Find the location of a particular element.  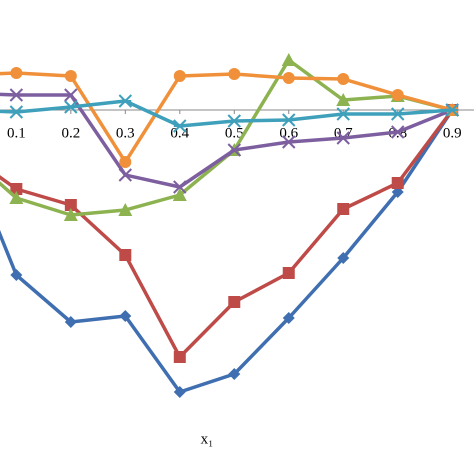

x-tick-label: 0.6 is located at coordinates (288, 133).